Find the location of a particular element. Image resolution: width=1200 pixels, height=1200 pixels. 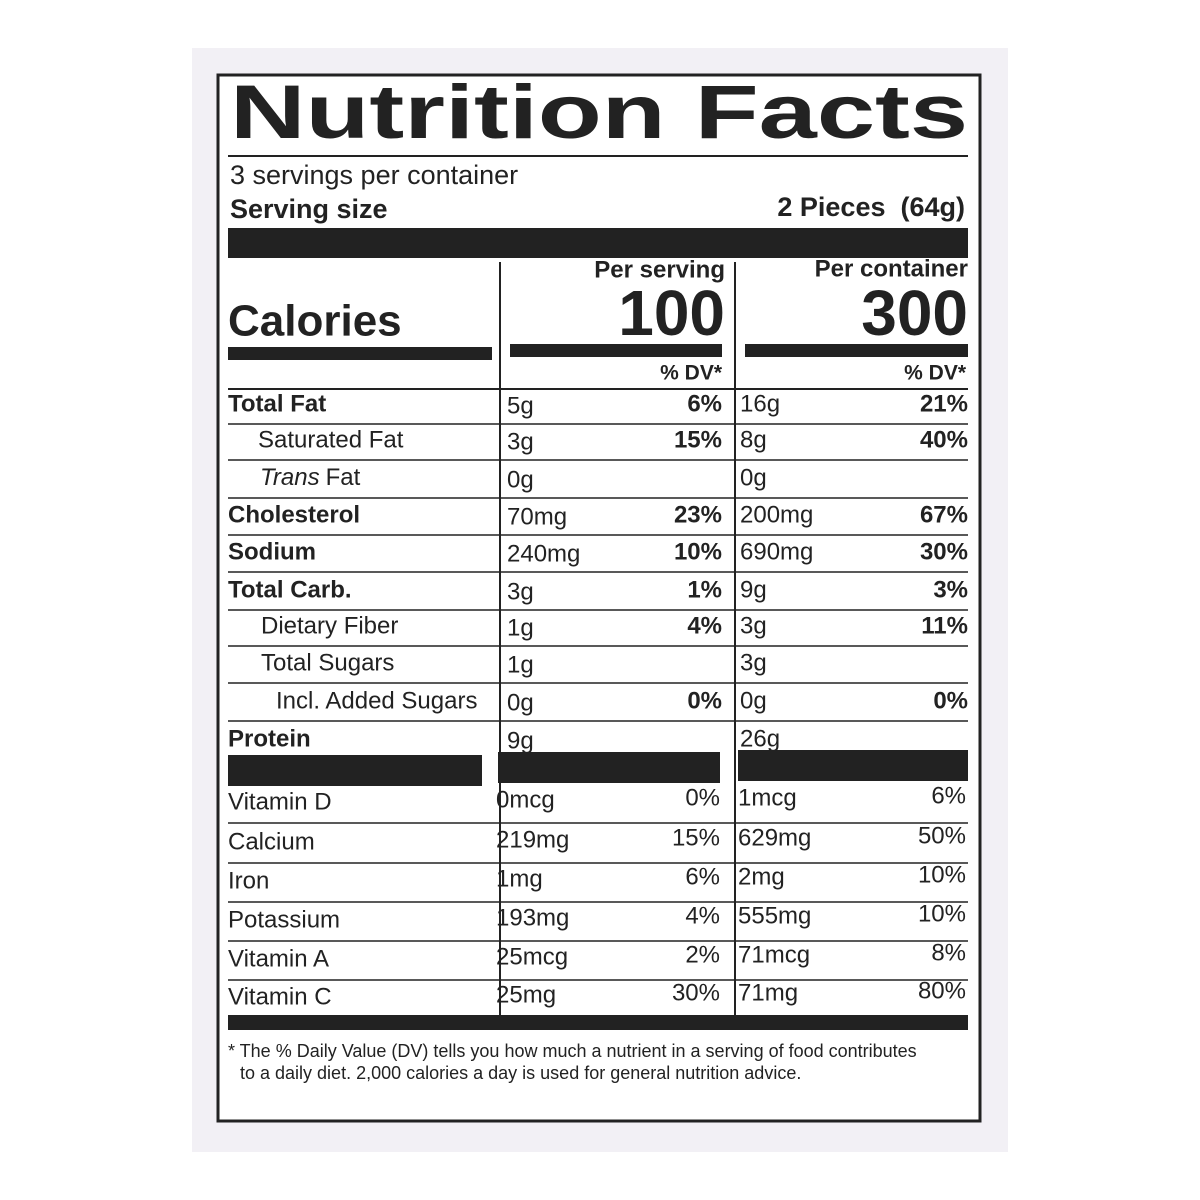

serving-amount: 25mcg is located at coordinates (532, 956).